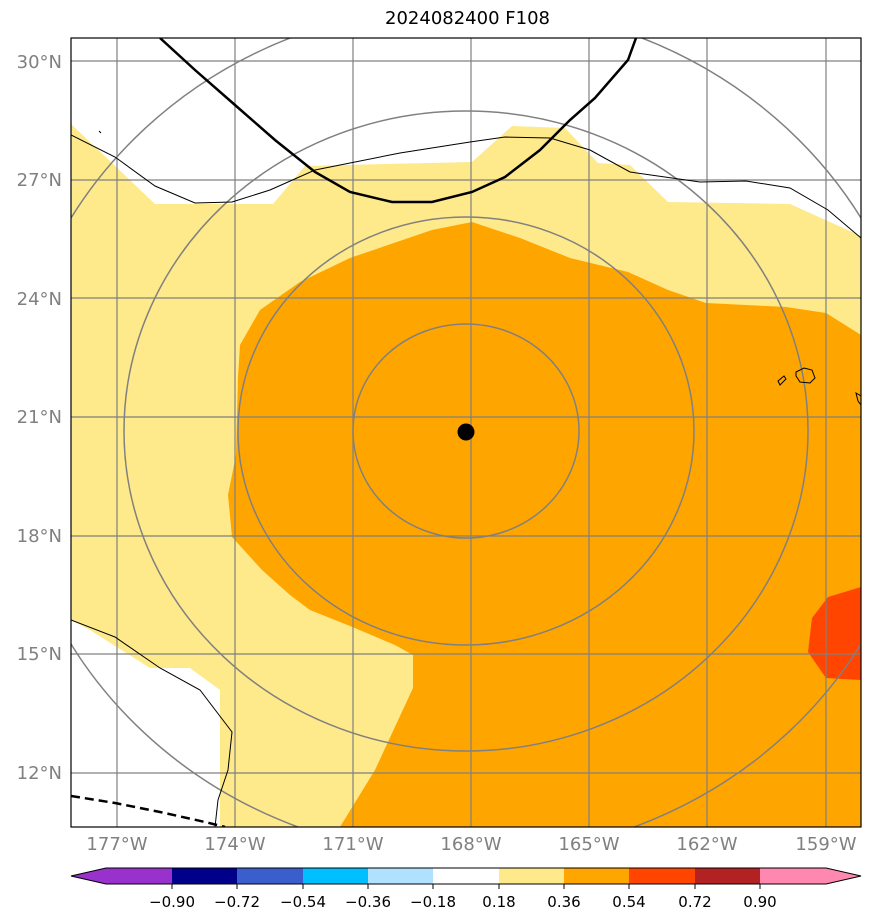 The height and width of the screenshot is (924, 873). Describe the element at coordinates (352, 844) in the screenshot. I see `lon-tick-label: 171°W` at that location.